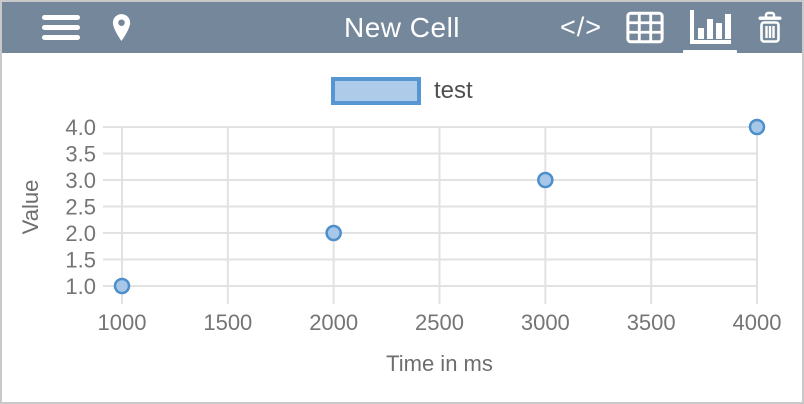 This screenshot has width=804, height=404. I want to click on toolbar-left, so click(87, 27).